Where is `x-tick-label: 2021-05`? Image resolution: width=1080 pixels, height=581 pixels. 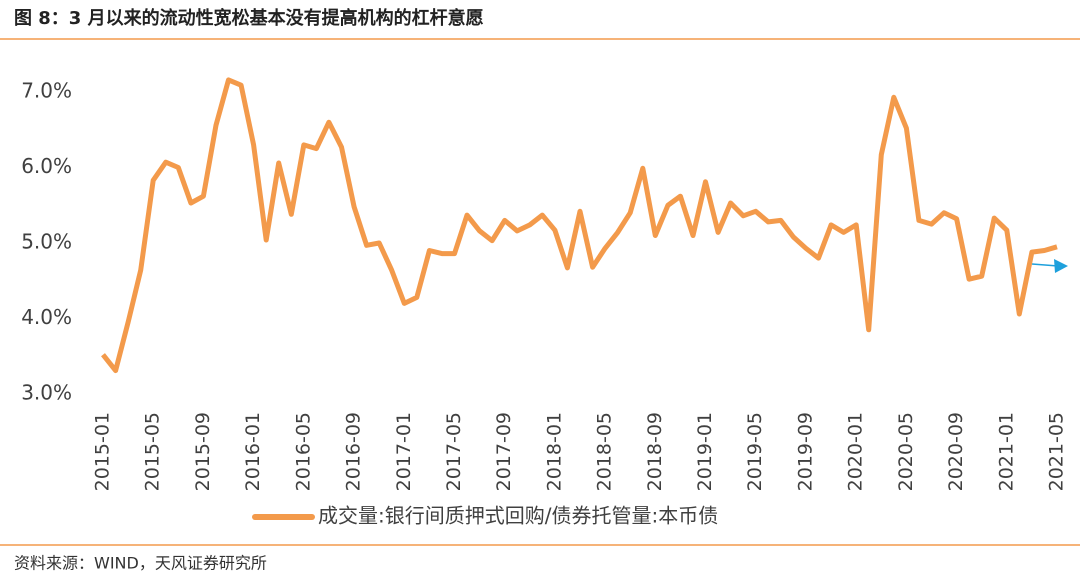
x-tick-label: 2021-05 is located at coordinates (1057, 451).